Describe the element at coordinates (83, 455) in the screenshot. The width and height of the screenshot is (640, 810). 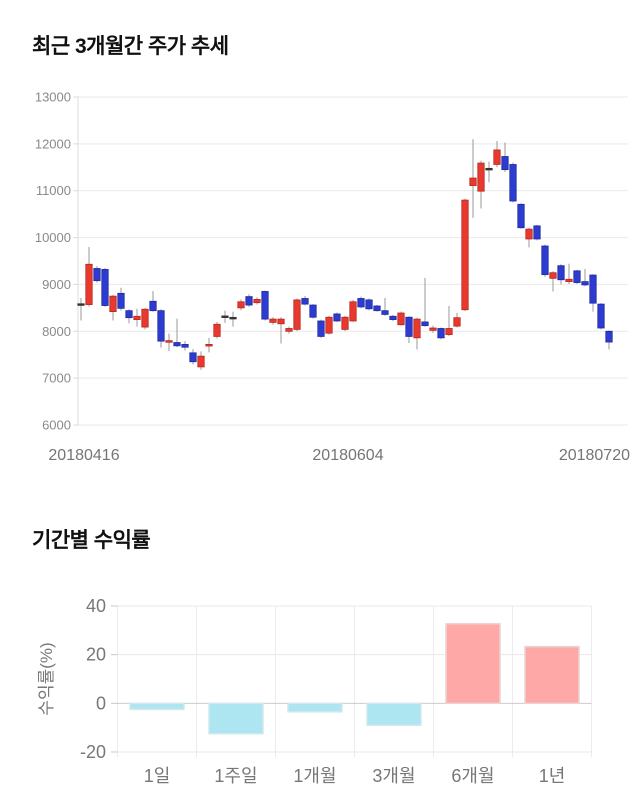
I see `price-x-date-label: 20180416` at that location.